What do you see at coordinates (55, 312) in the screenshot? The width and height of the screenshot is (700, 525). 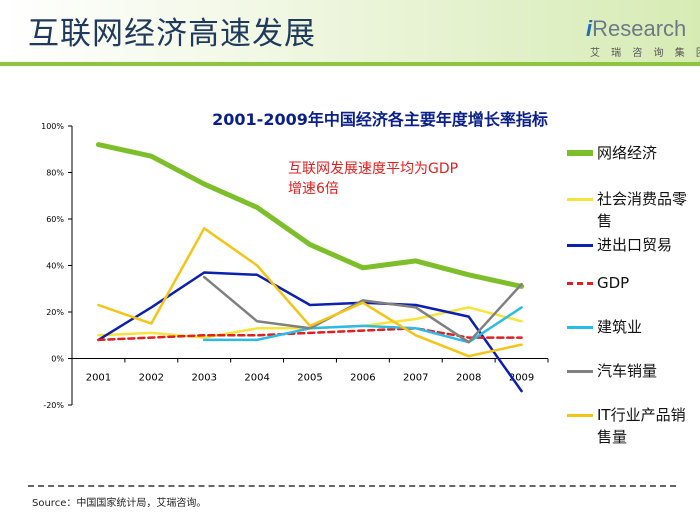 I see `y-tick-label: 20%` at bounding box center [55, 312].